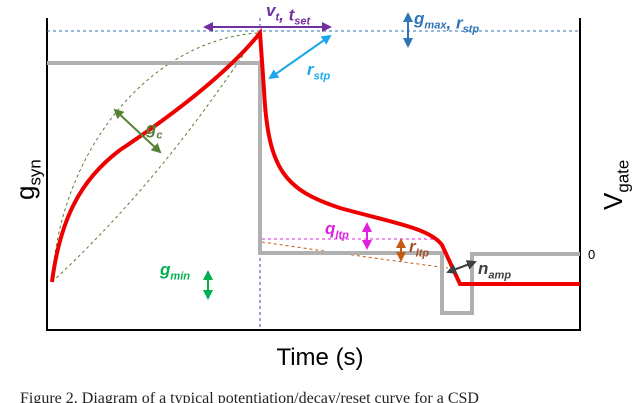  I want to click on annotation: qltp, so click(337, 230).